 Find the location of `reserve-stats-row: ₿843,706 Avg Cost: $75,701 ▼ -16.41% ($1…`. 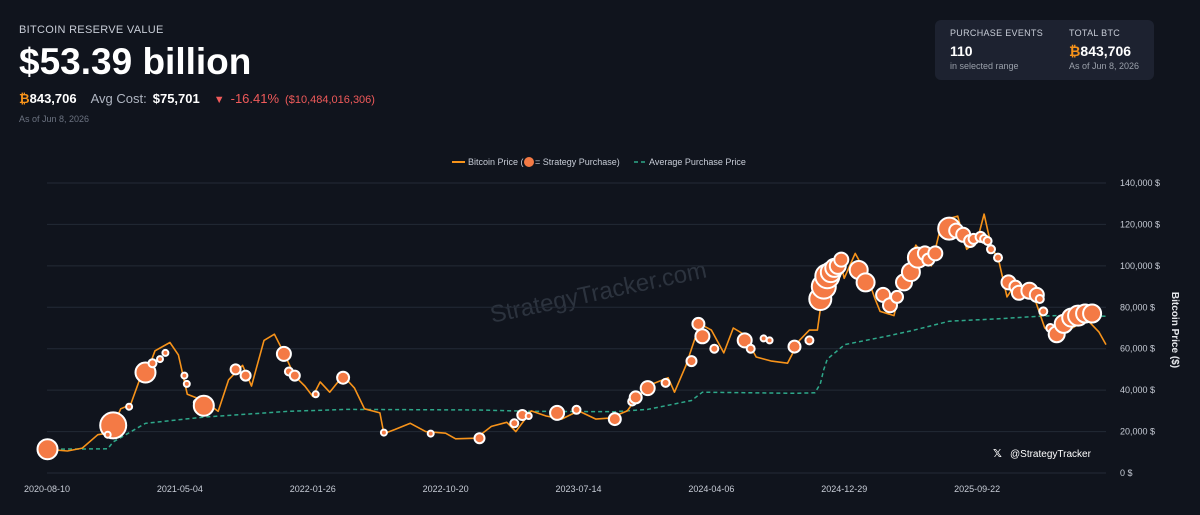

reserve-stats-row: ₿843,706 Avg Cost: $75,701 ▼ -16.41% ($1… is located at coordinates (197, 98).